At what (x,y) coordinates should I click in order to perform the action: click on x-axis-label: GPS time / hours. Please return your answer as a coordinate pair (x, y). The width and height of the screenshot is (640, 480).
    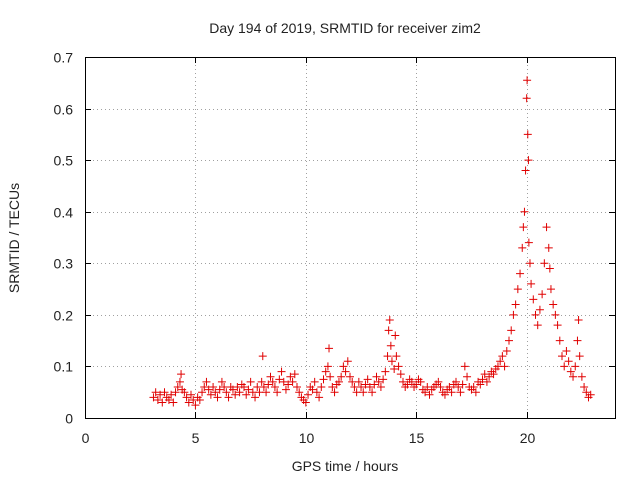
    Looking at the image, I should click on (345, 466).